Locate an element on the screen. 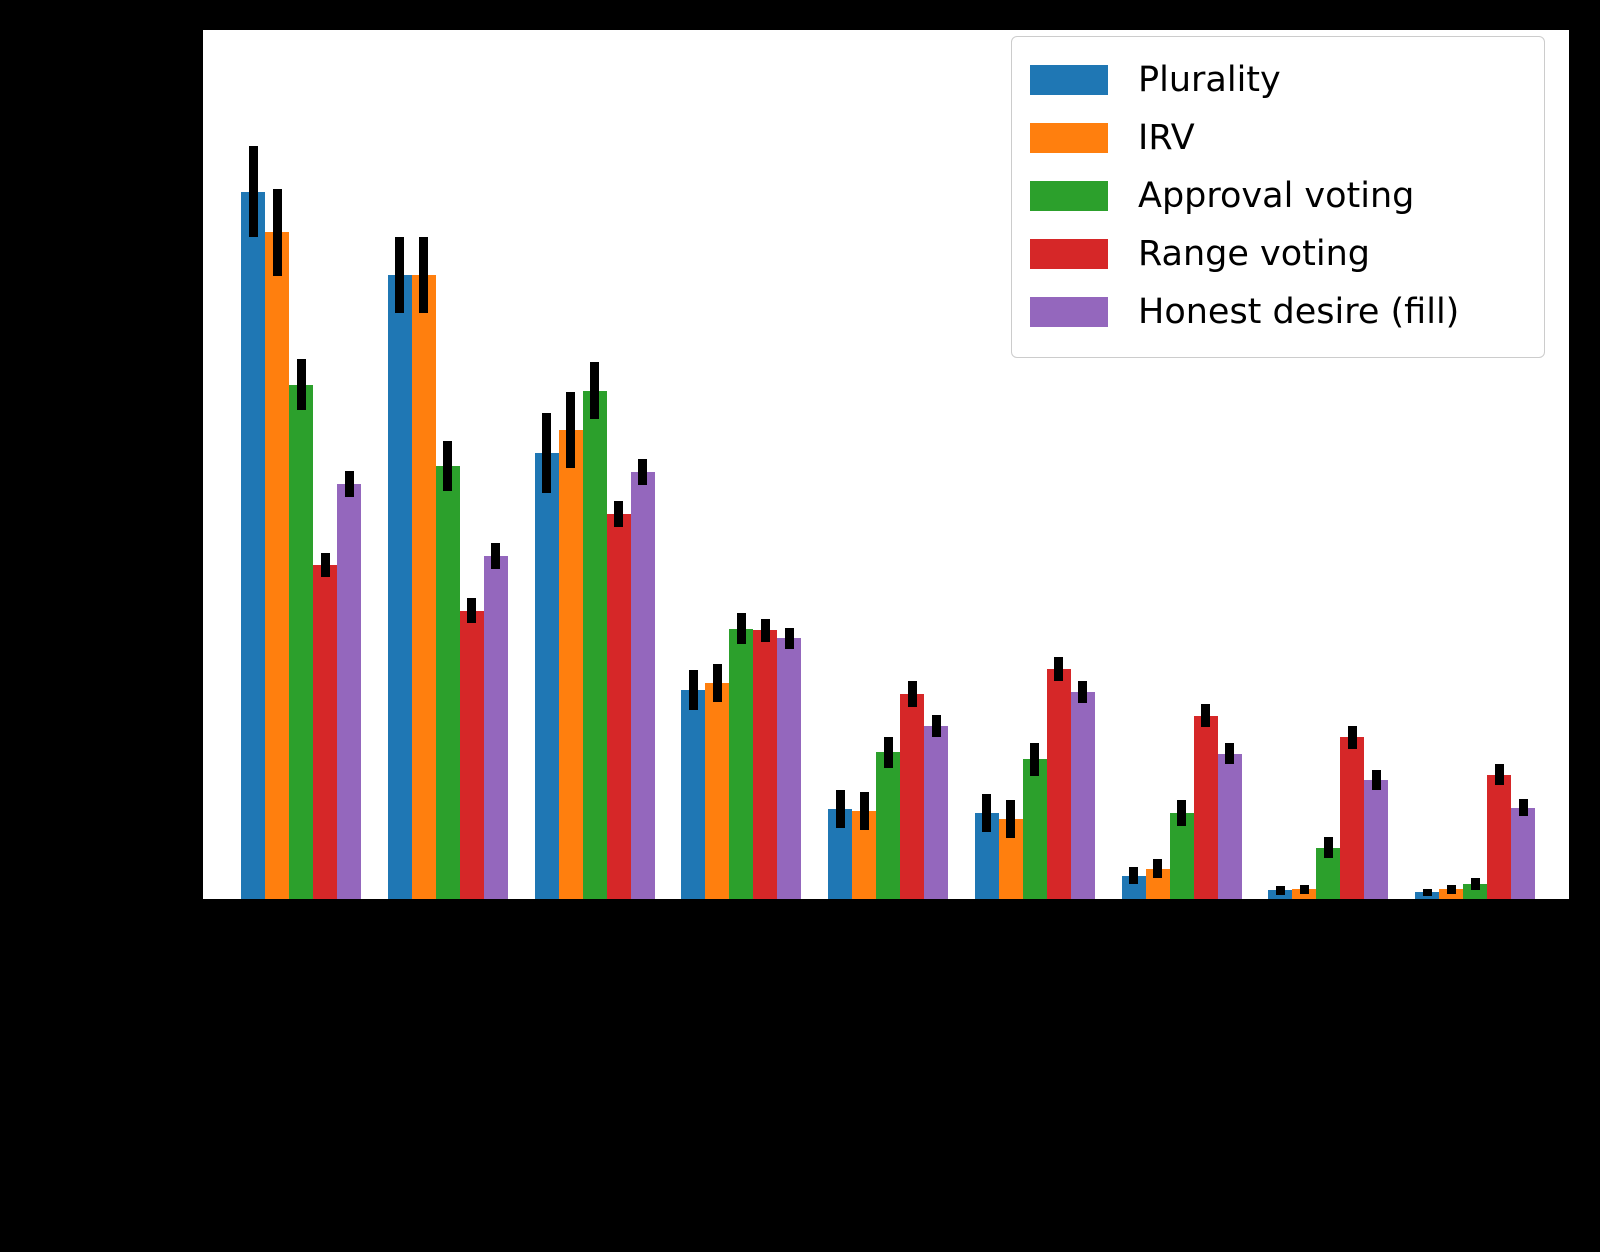 The image size is (1600, 1252). legend-label-irv: IRV is located at coordinates (1166, 137).